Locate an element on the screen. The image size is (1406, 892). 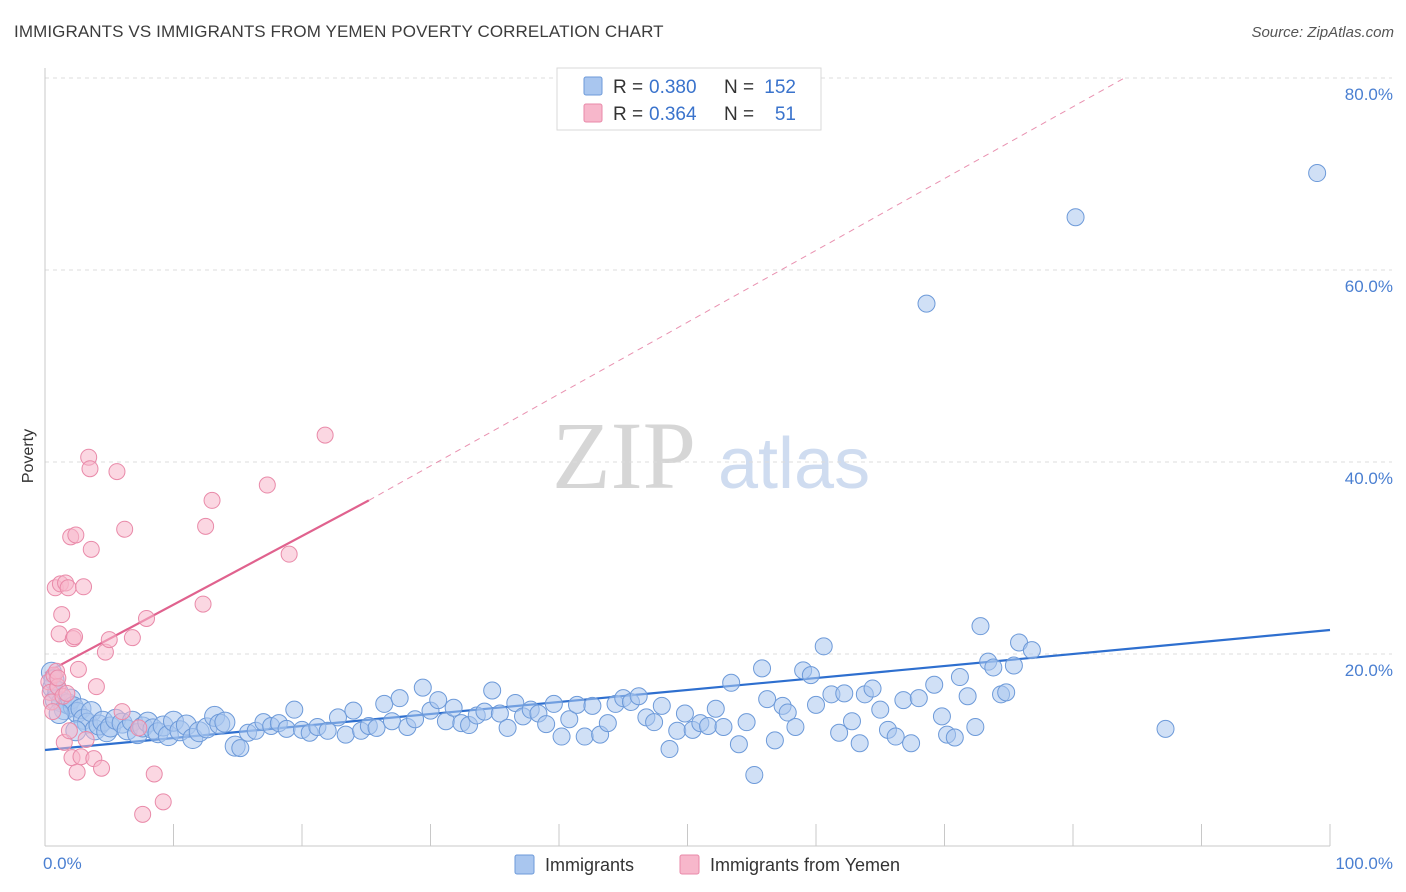
bottom-legend-swatch-immigrants is located at coordinates (524, 864).